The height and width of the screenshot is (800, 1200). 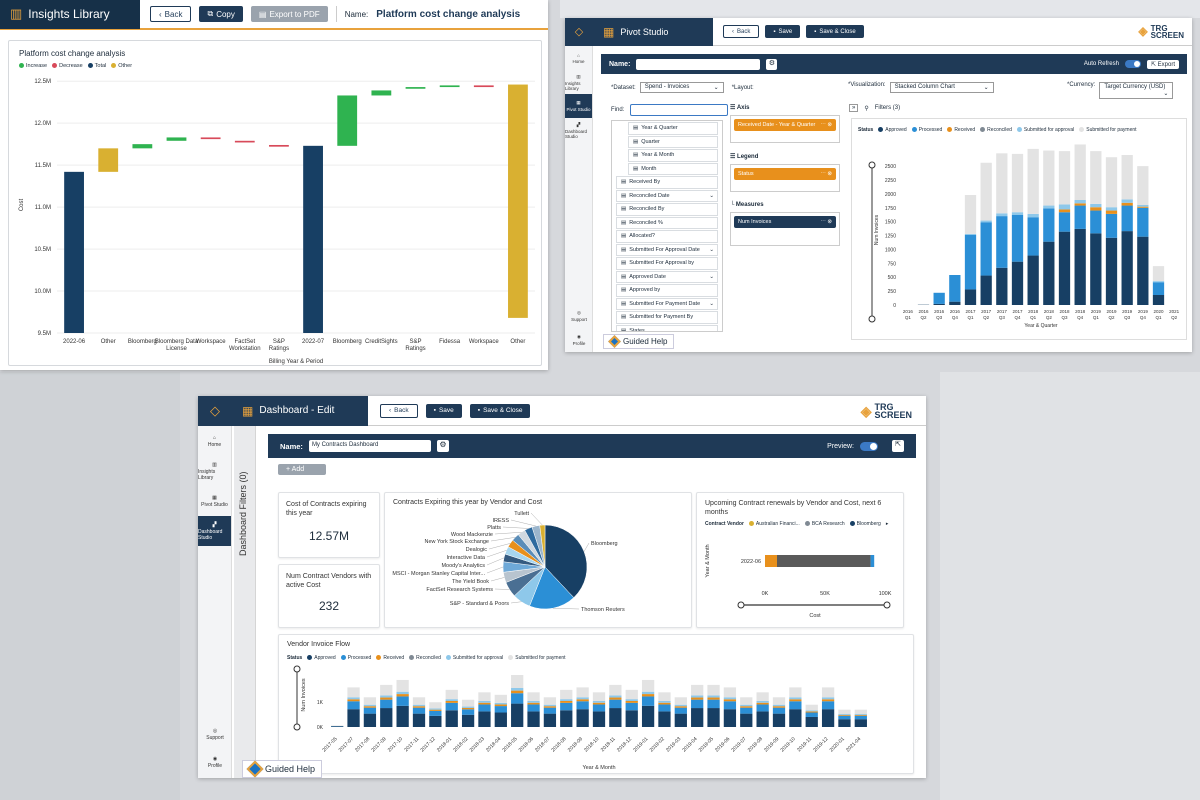 What do you see at coordinates (647, 209) in the screenshot?
I see `field-label: Reconciled By` at bounding box center [647, 209].